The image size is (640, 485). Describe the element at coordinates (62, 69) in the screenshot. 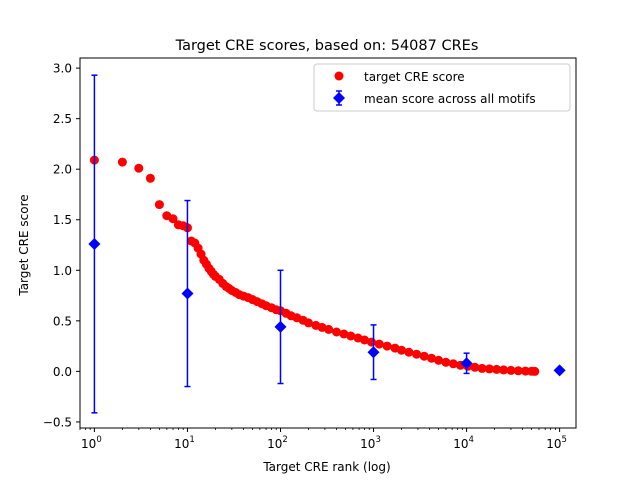

I see `y-tick-label: 3.0` at that location.